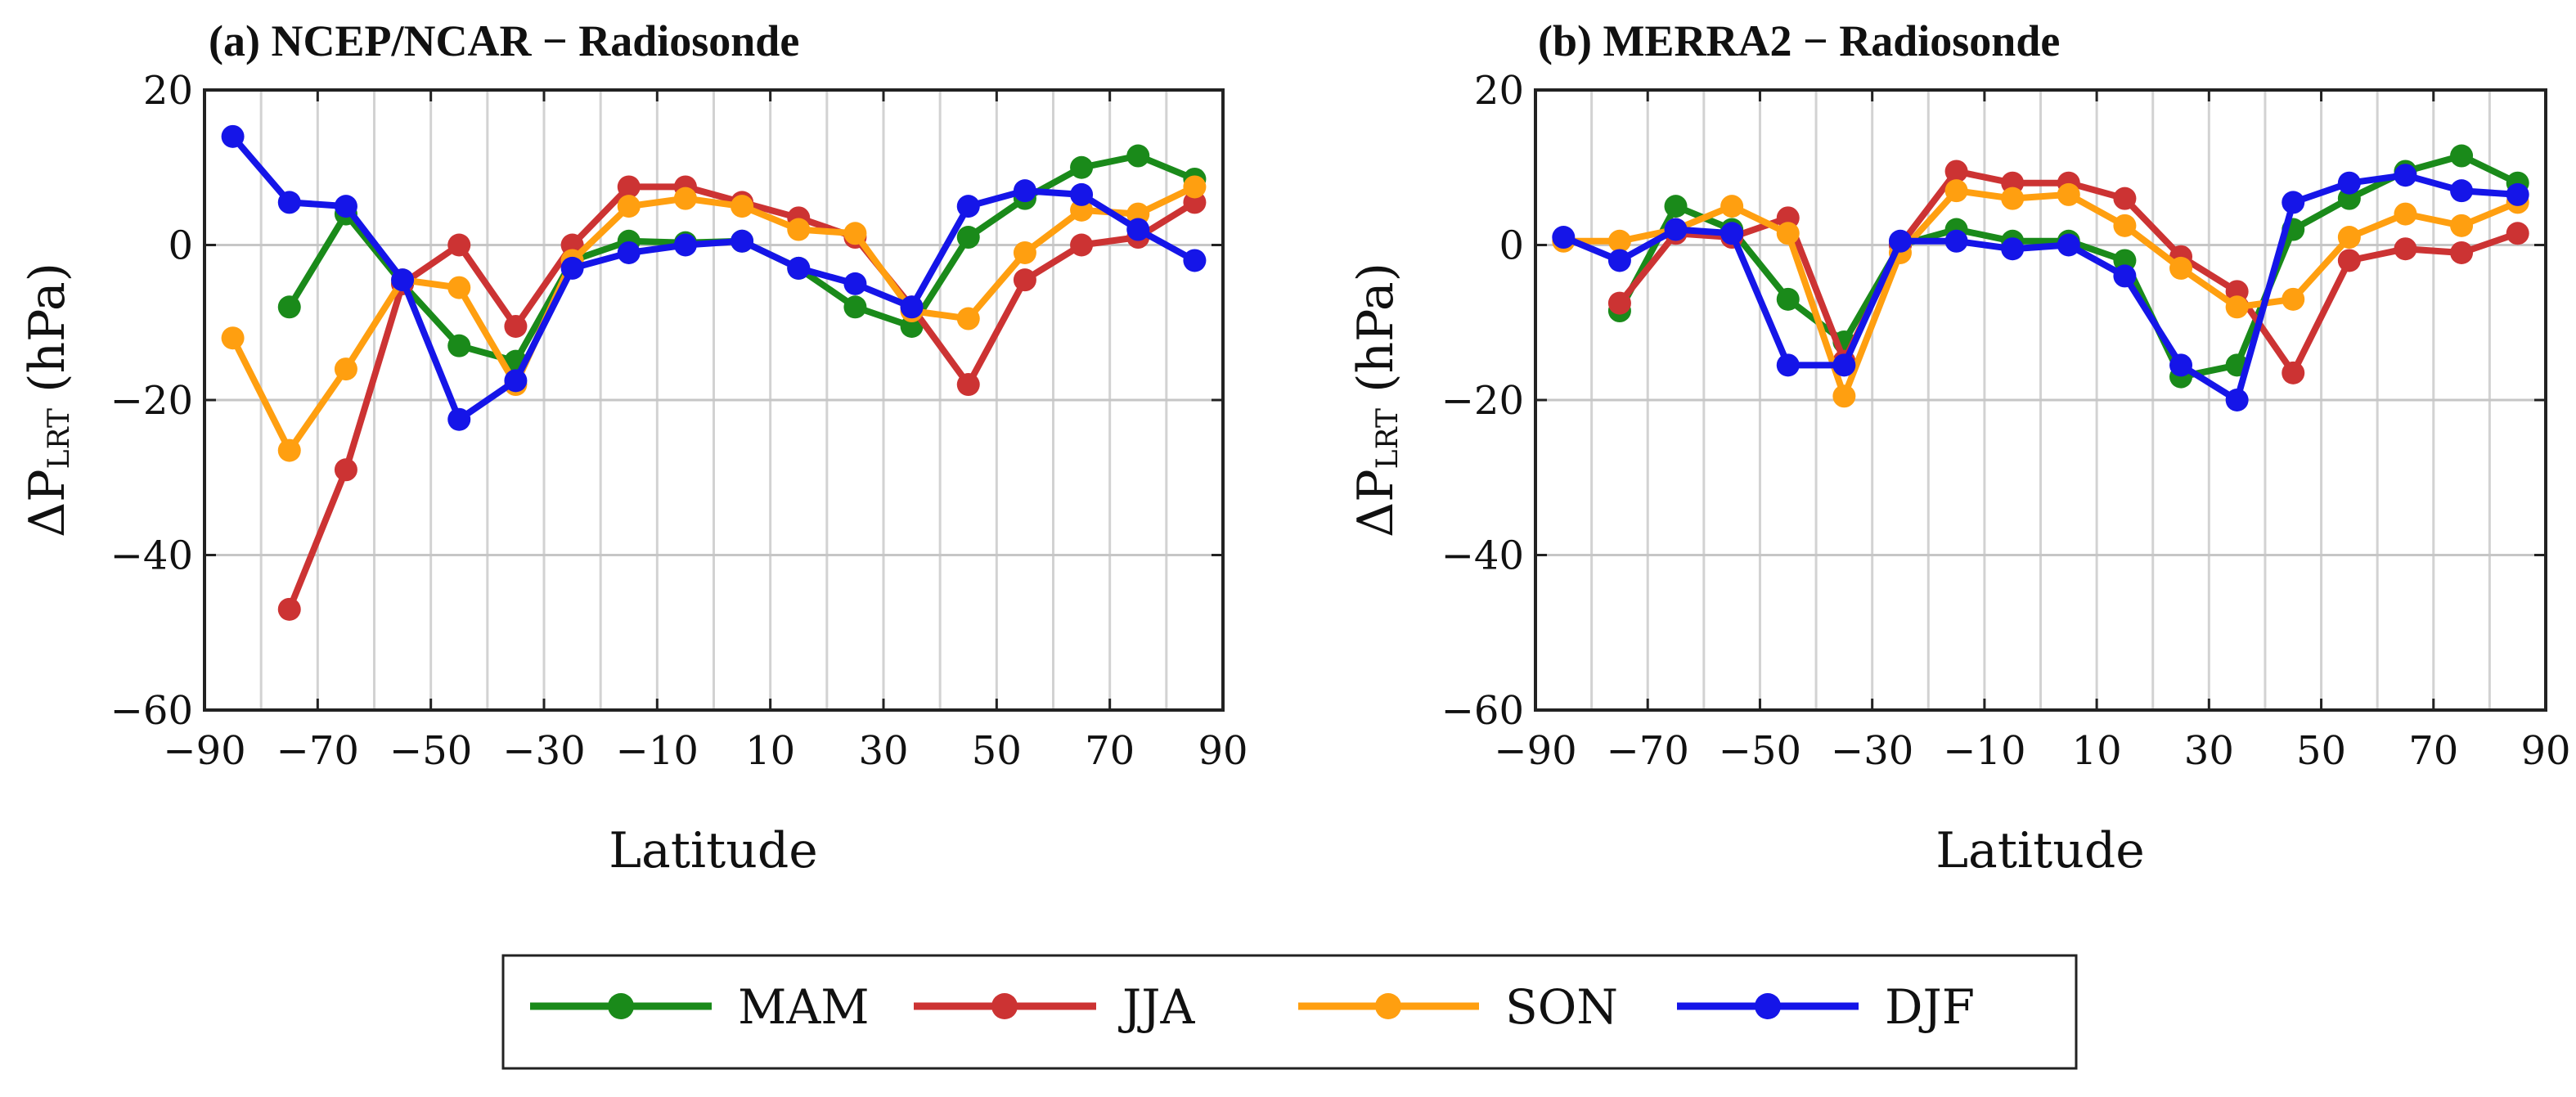  I want to click on panel-b-y-tick-label: 20, so click(1499, 91).